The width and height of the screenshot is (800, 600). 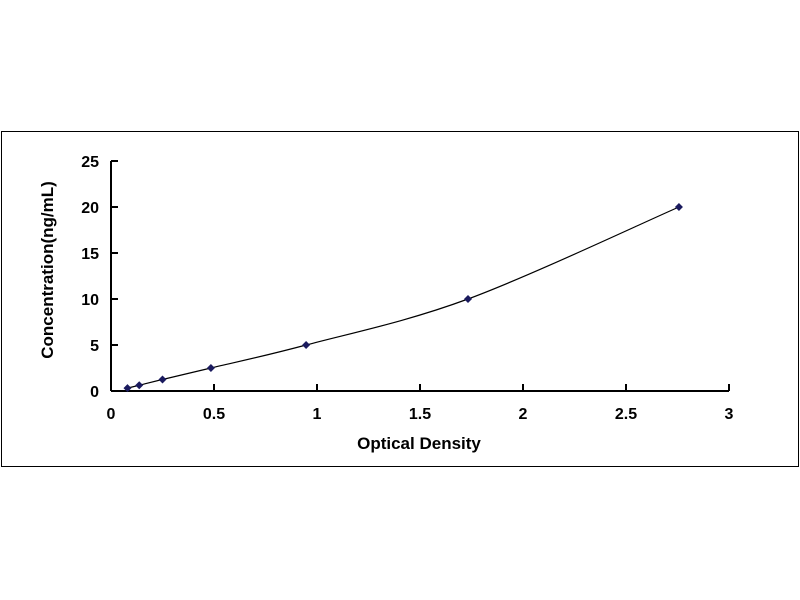 I want to click on x-tick-label: 0.5, so click(x=214, y=414).